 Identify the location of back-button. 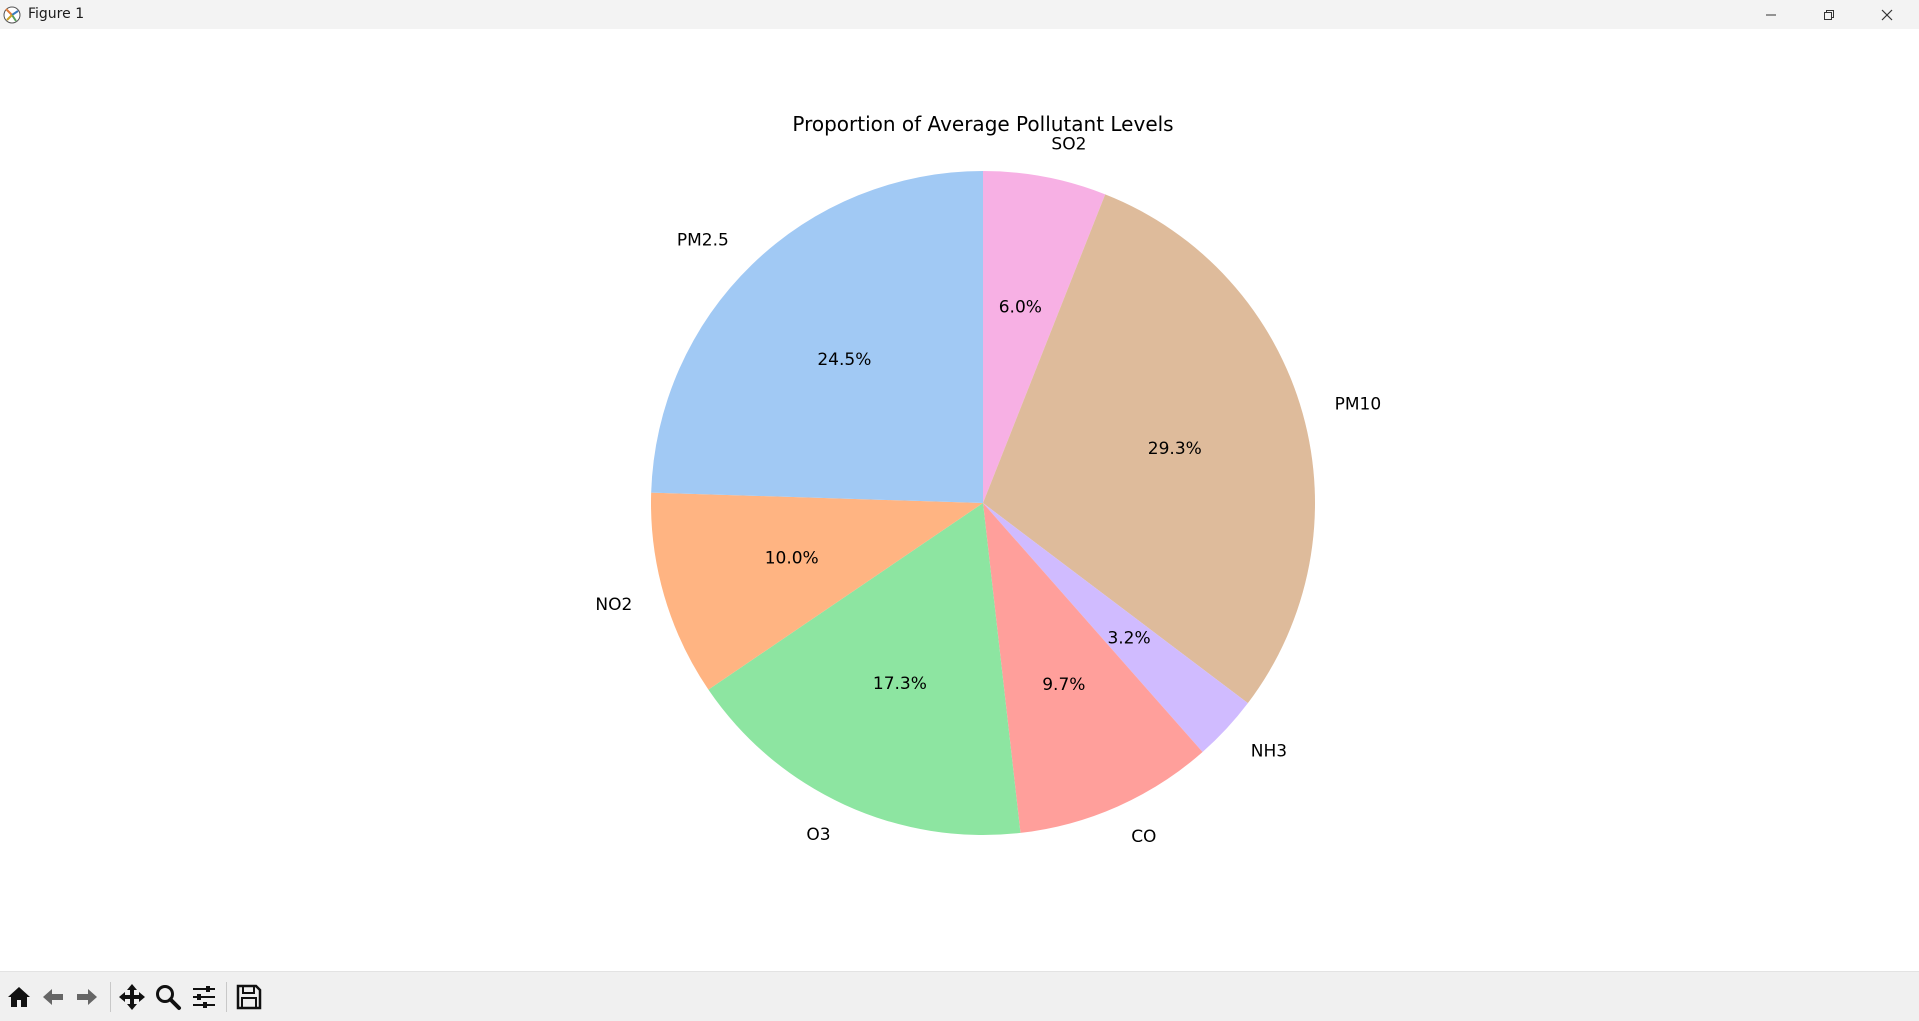
(53, 997).